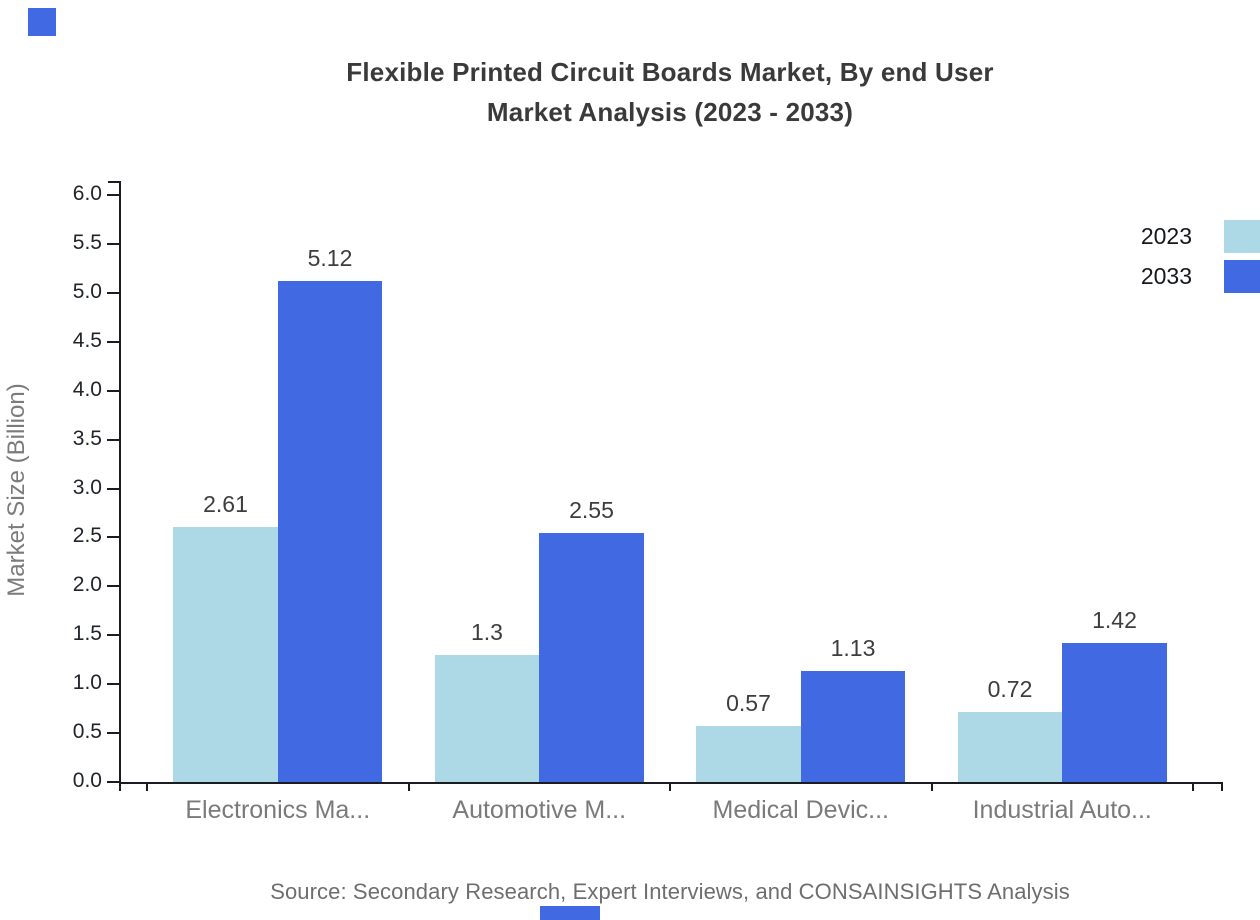 The image size is (1260, 920). I want to click on bar-value-label: 2.61, so click(225, 504).